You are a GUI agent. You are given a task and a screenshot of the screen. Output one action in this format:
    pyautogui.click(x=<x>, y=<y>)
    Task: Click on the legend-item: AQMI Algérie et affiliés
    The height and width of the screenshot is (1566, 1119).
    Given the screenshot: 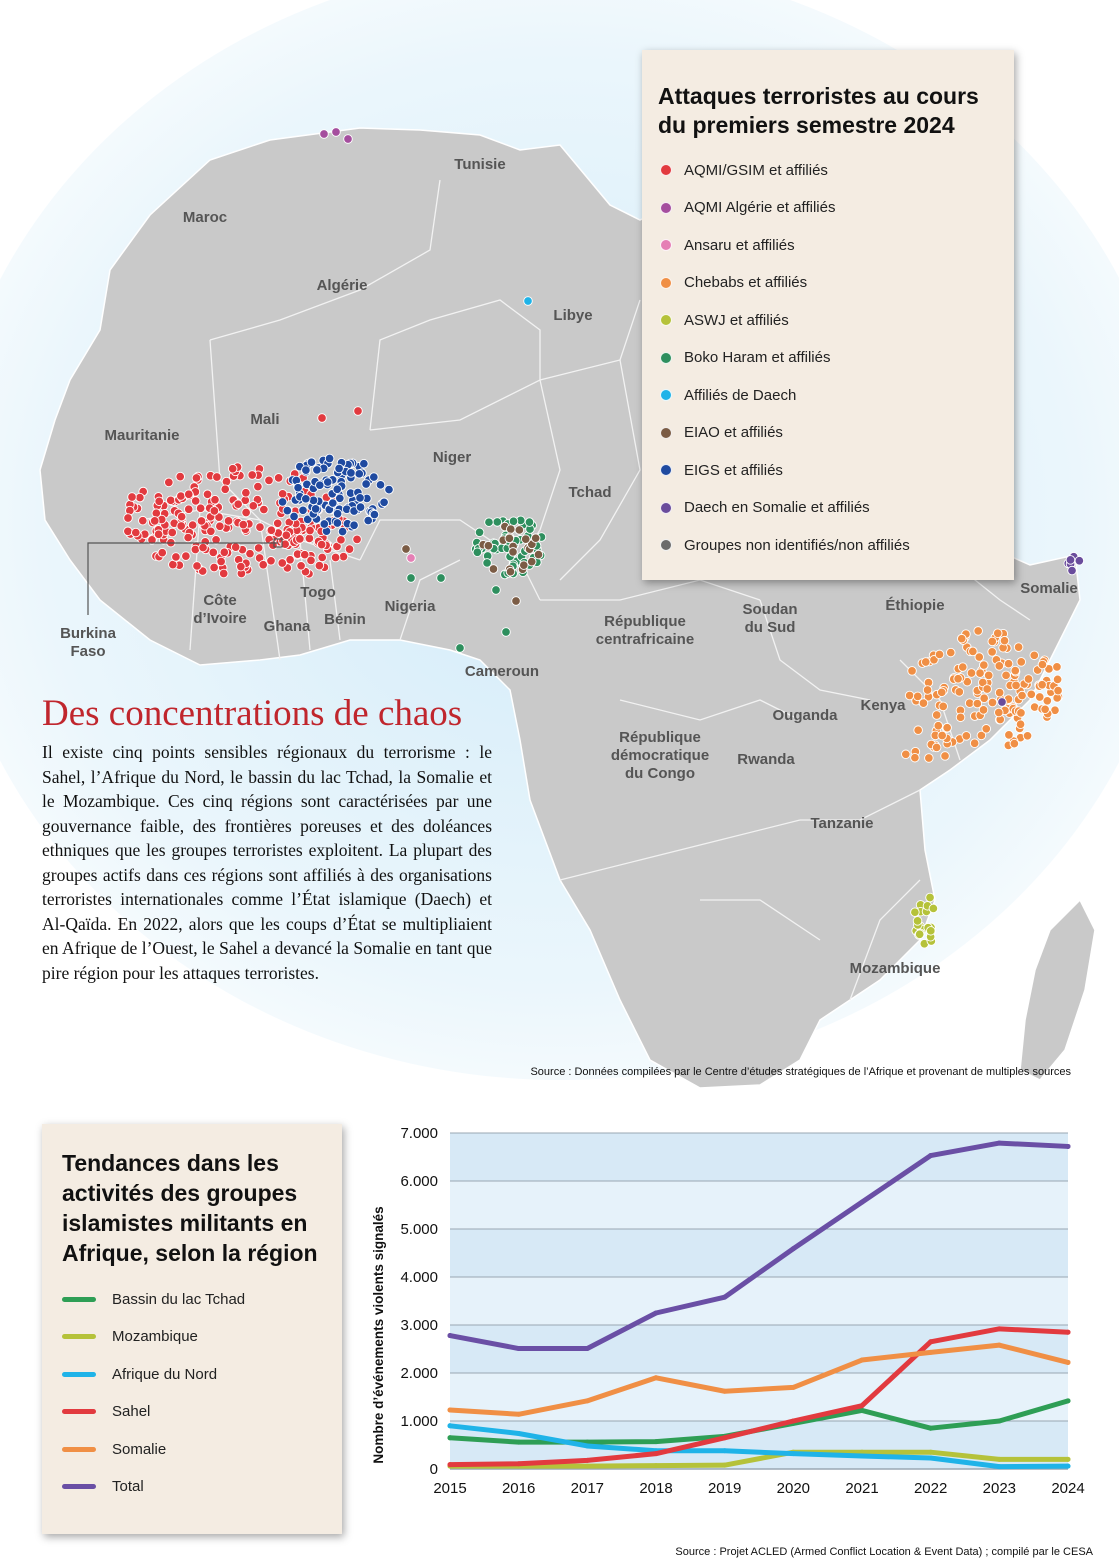 What is the action you would take?
    pyautogui.click(x=747, y=208)
    